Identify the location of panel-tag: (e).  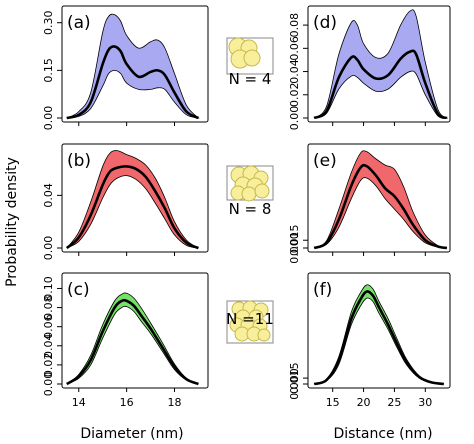
(325, 161).